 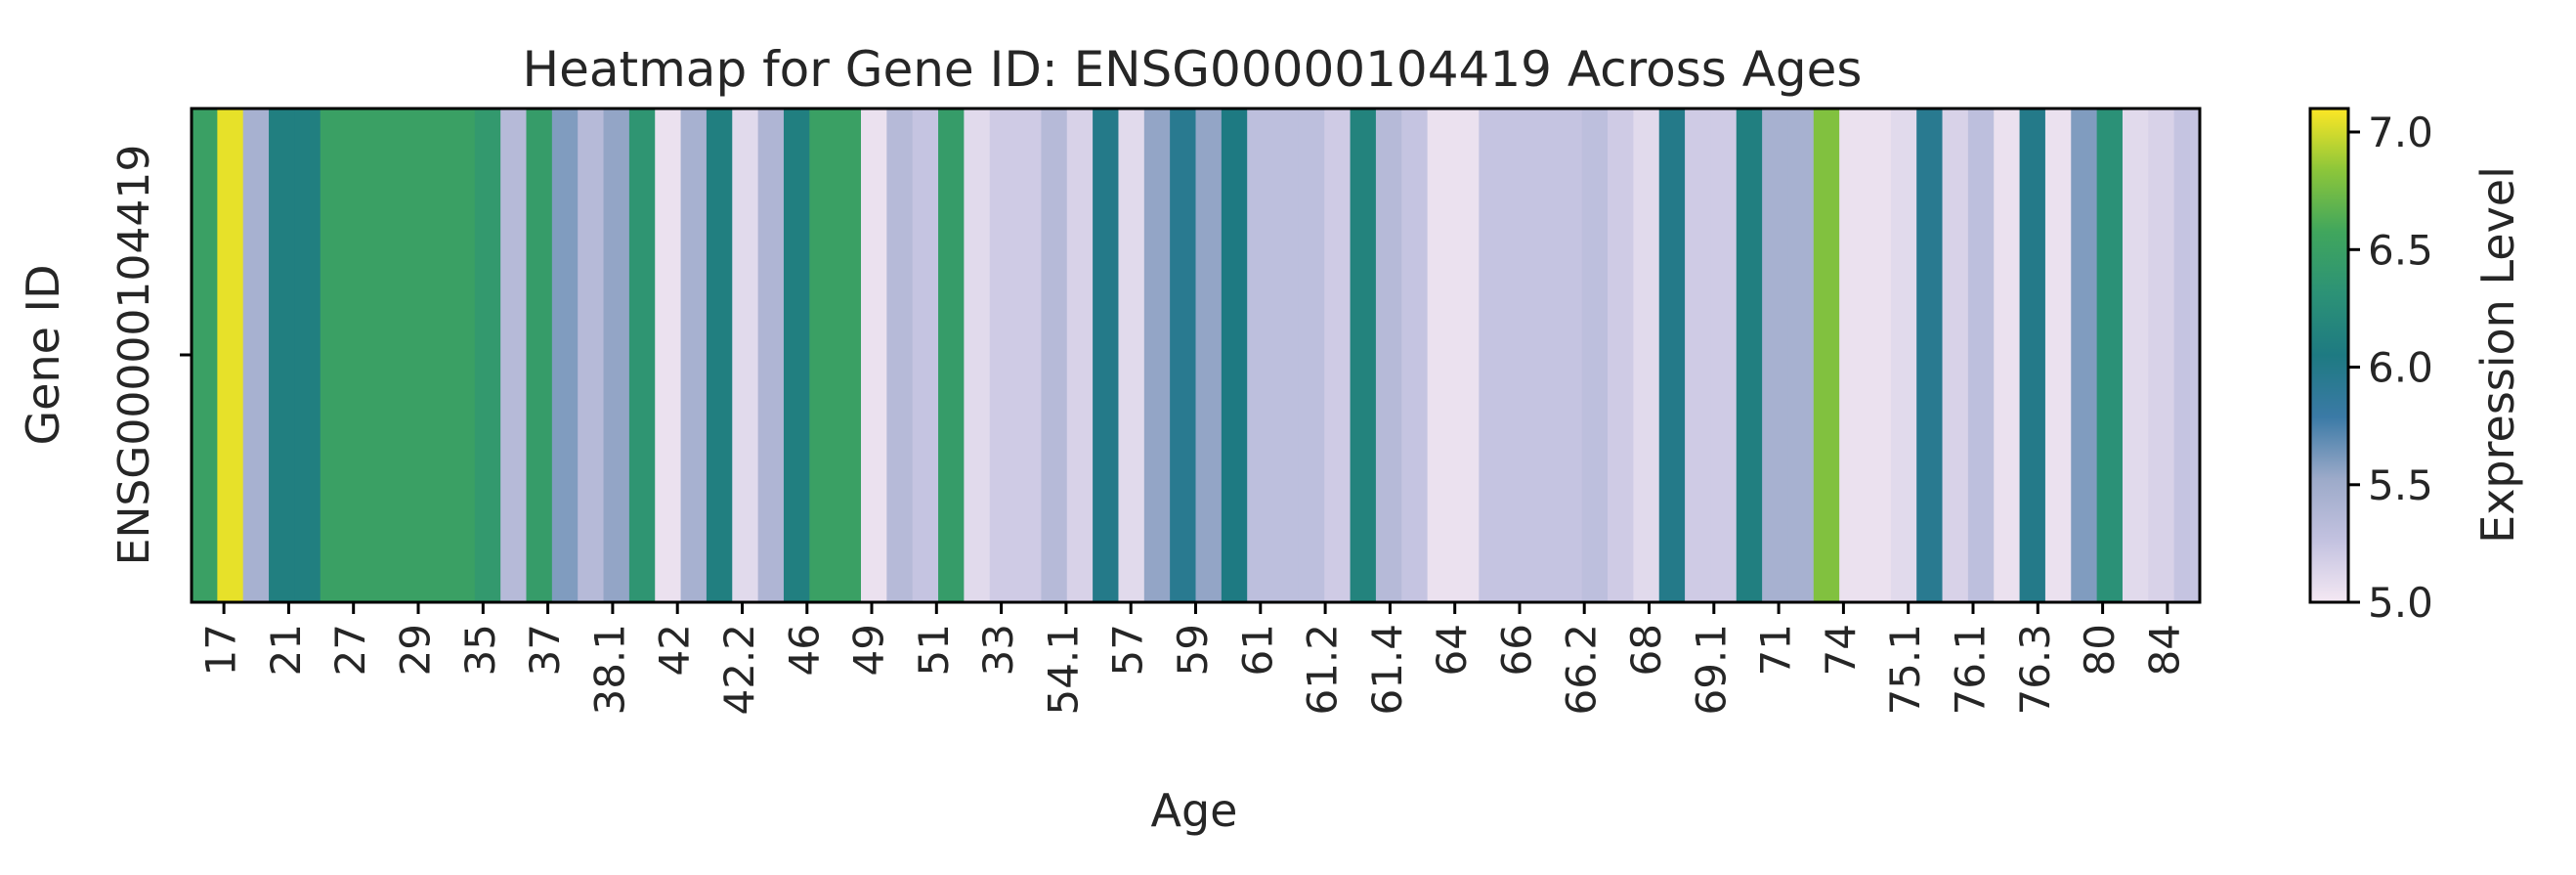 What do you see at coordinates (2401, 250) in the screenshot?
I see `colorbar-tick-label: 6.5` at bounding box center [2401, 250].